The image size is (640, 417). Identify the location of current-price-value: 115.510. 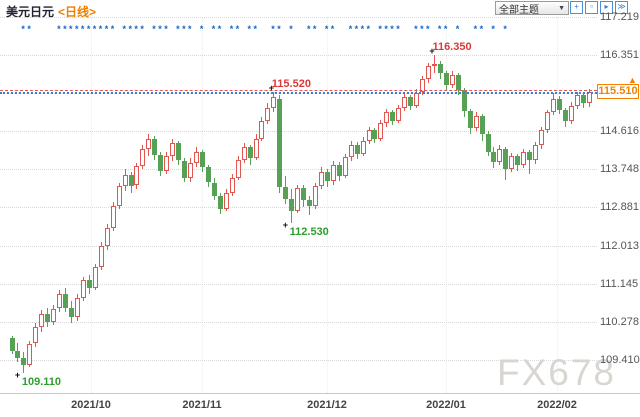
(618, 91).